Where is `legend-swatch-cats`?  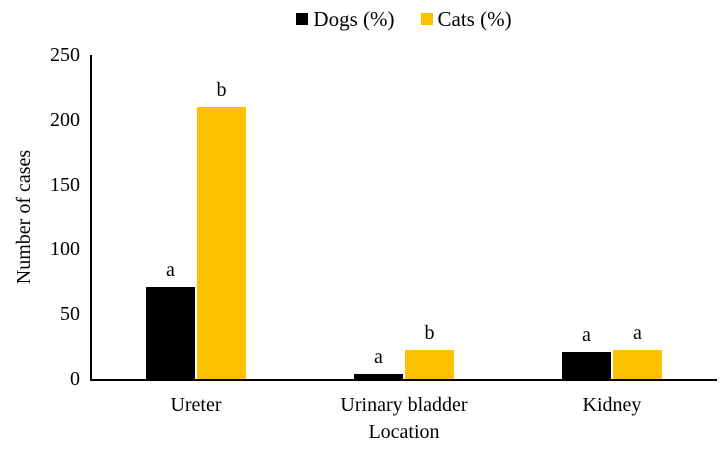
legend-swatch-cats is located at coordinates (426, 19).